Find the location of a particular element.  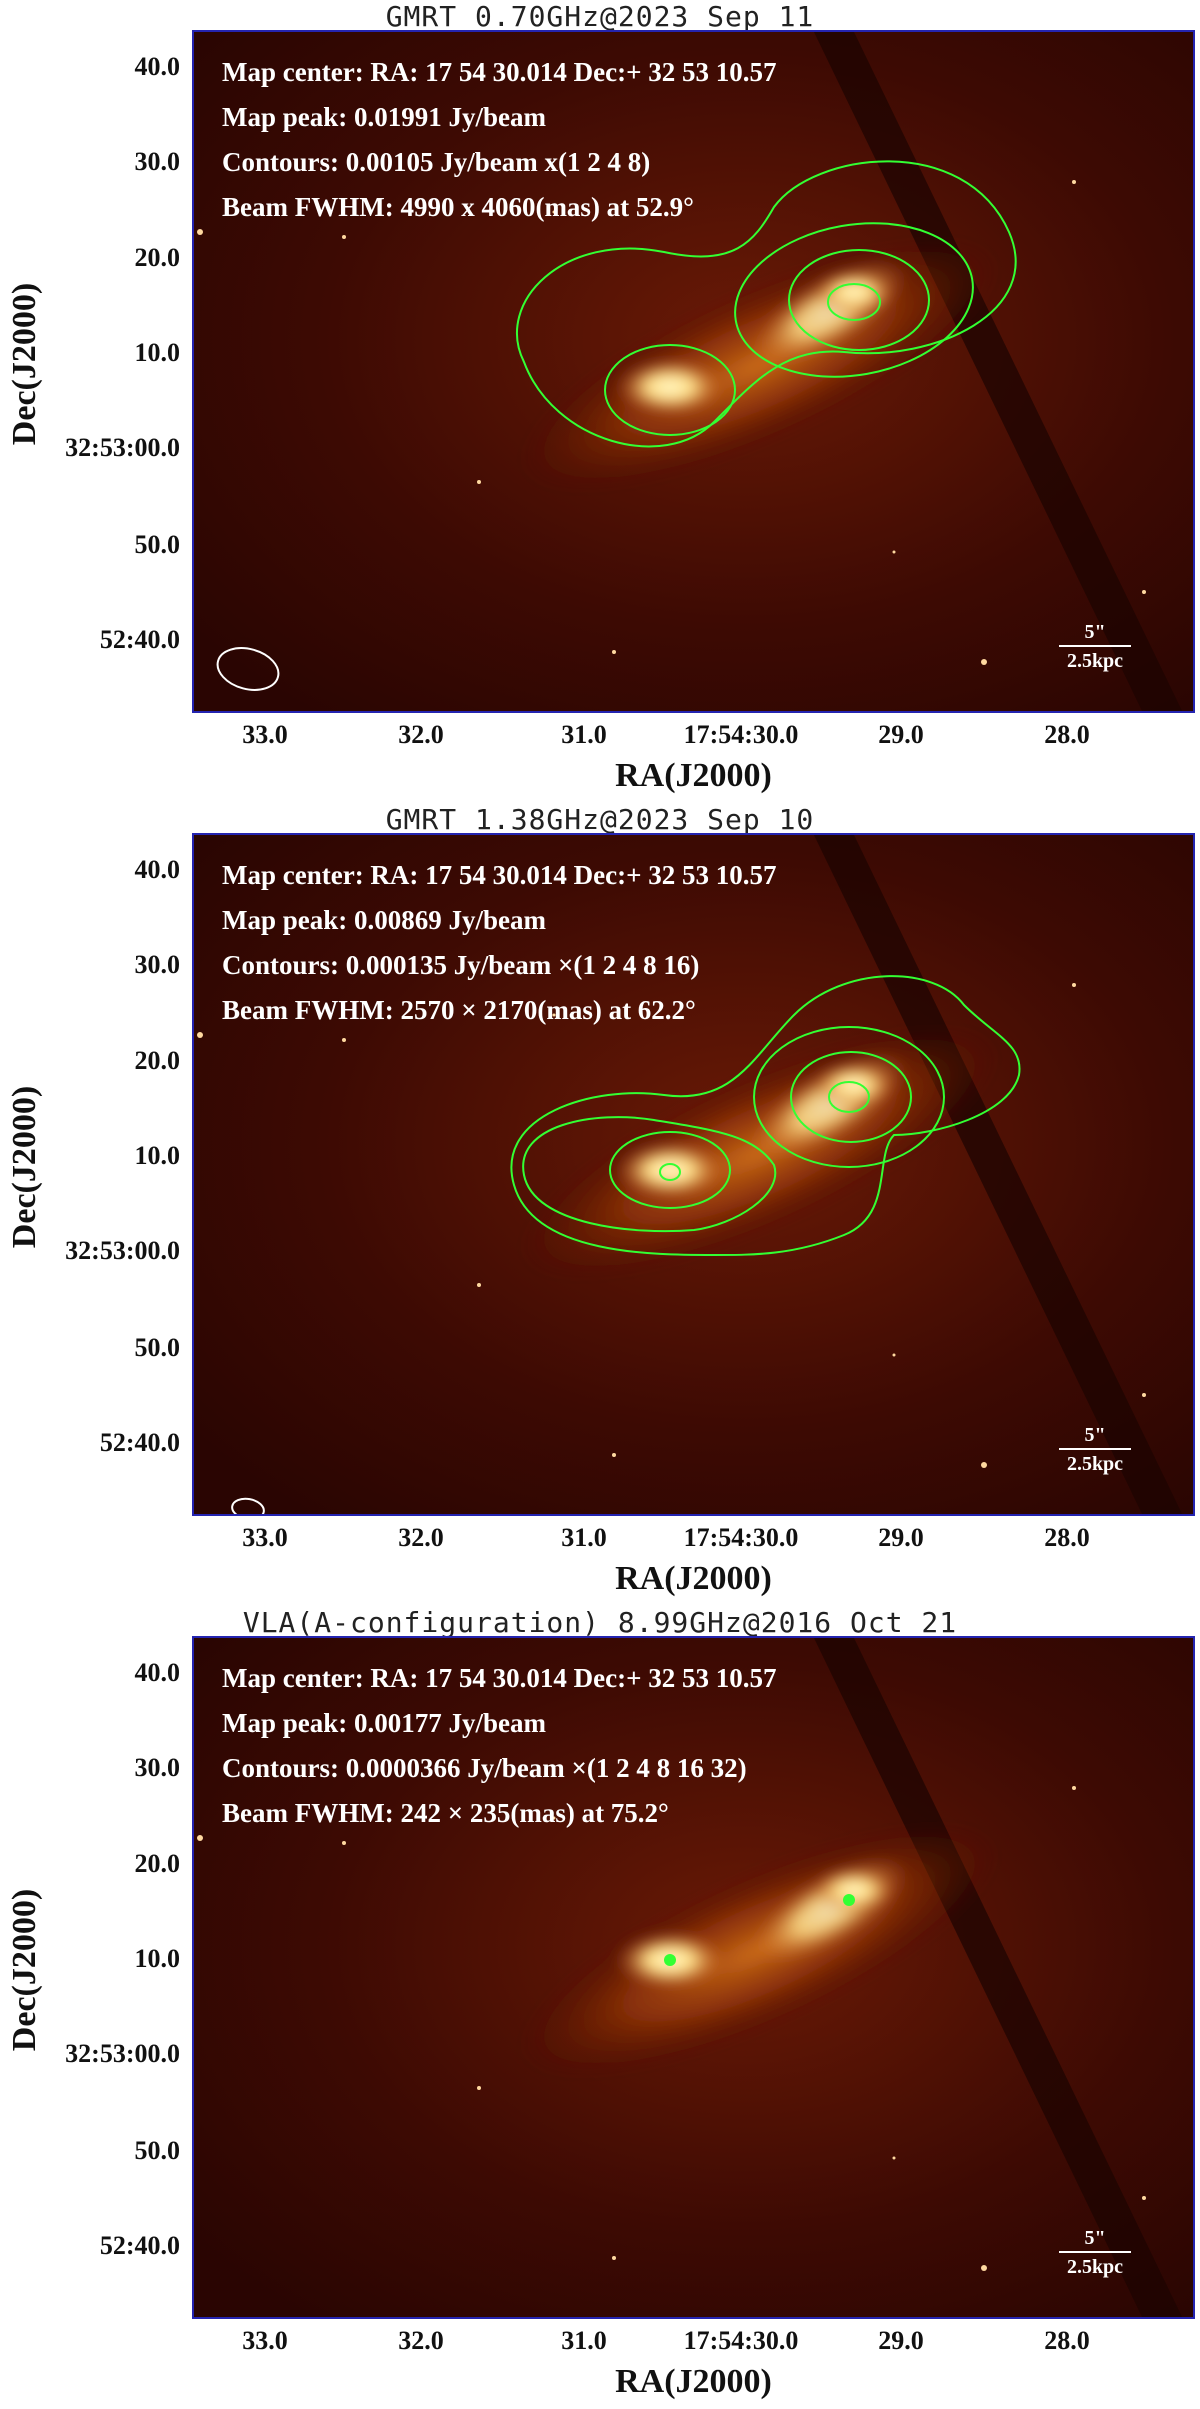

info-line-4: Beam FWHM: 4990 x 4060(mas) at 52.9° is located at coordinates (458, 207).